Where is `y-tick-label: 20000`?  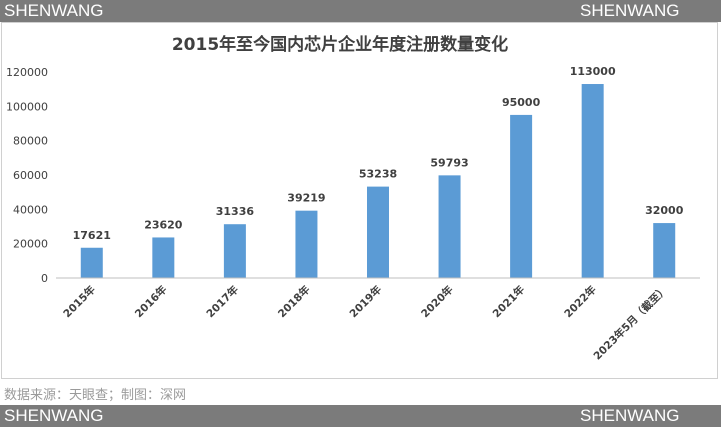 y-tick-label: 20000 is located at coordinates (30, 244).